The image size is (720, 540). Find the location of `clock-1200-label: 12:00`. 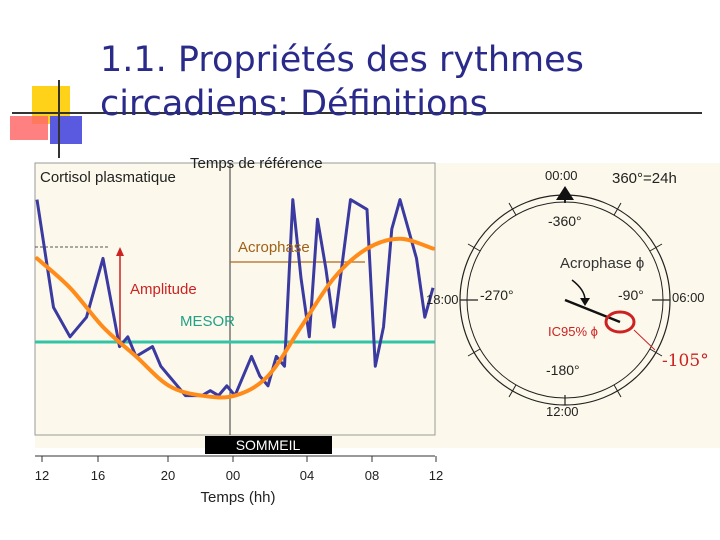

clock-1200-label: 12:00 is located at coordinates (562, 411).